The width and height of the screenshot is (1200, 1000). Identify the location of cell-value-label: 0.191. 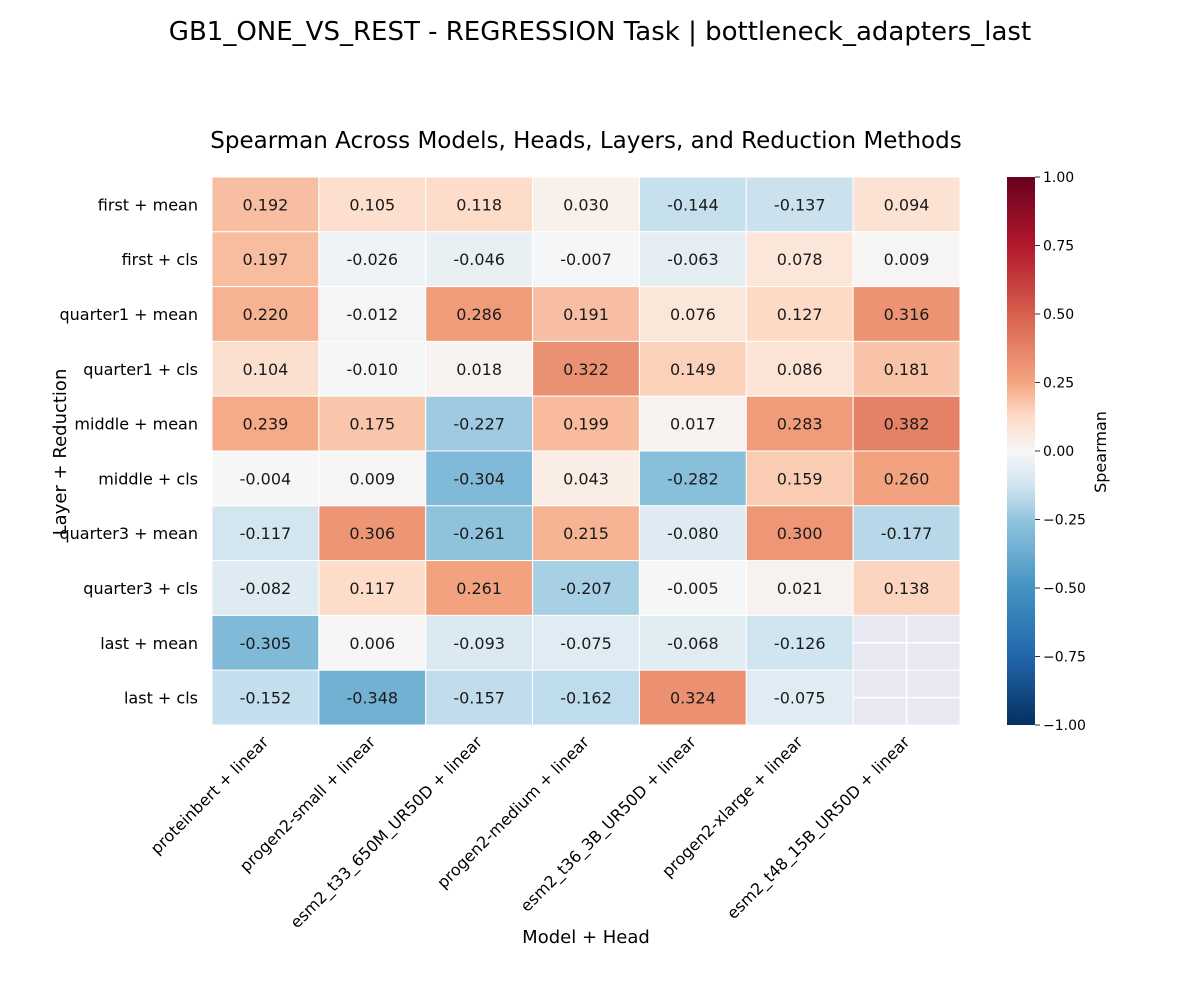
(586, 314).